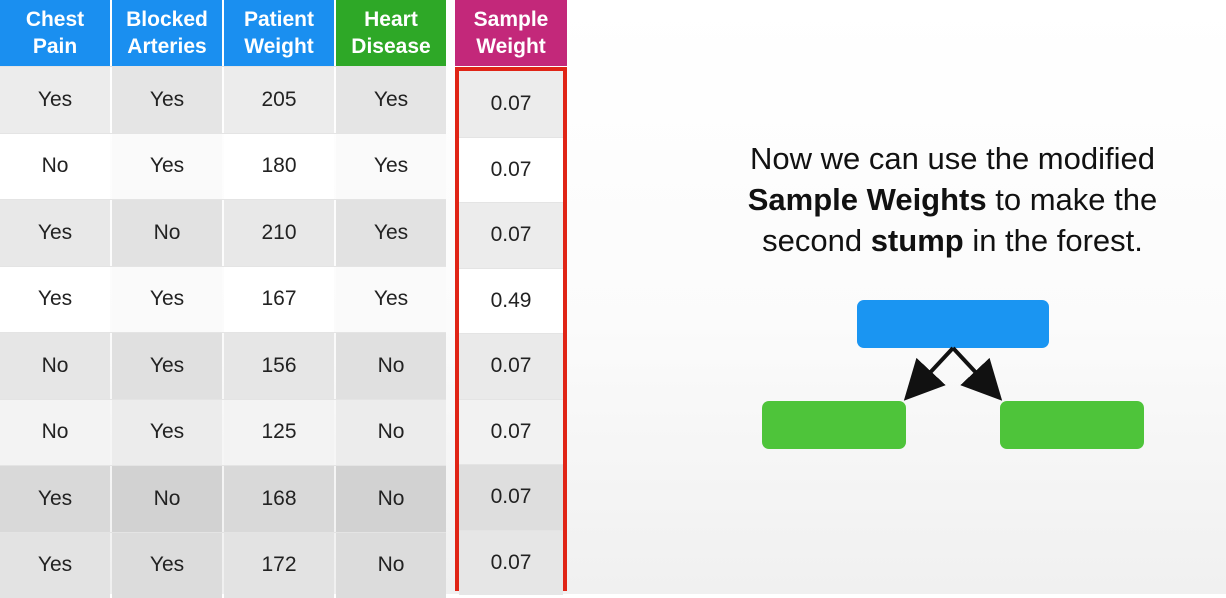 The width and height of the screenshot is (1226, 598). Describe the element at coordinates (952, 158) in the screenshot. I see `text-part: Now we can use the modified` at that location.